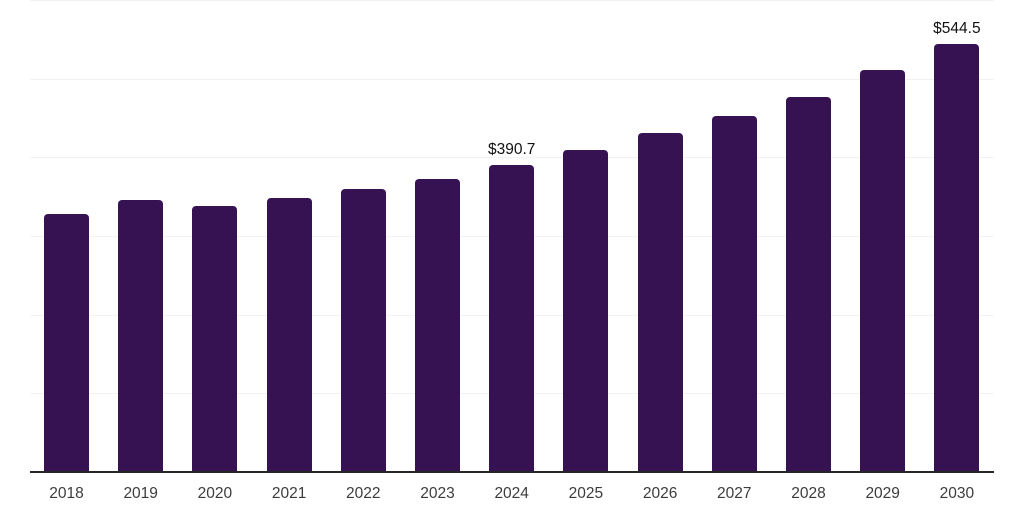 This screenshot has width=1024, height=512. Describe the element at coordinates (511, 149) in the screenshot. I see `data-label-2024: $390.7` at that location.